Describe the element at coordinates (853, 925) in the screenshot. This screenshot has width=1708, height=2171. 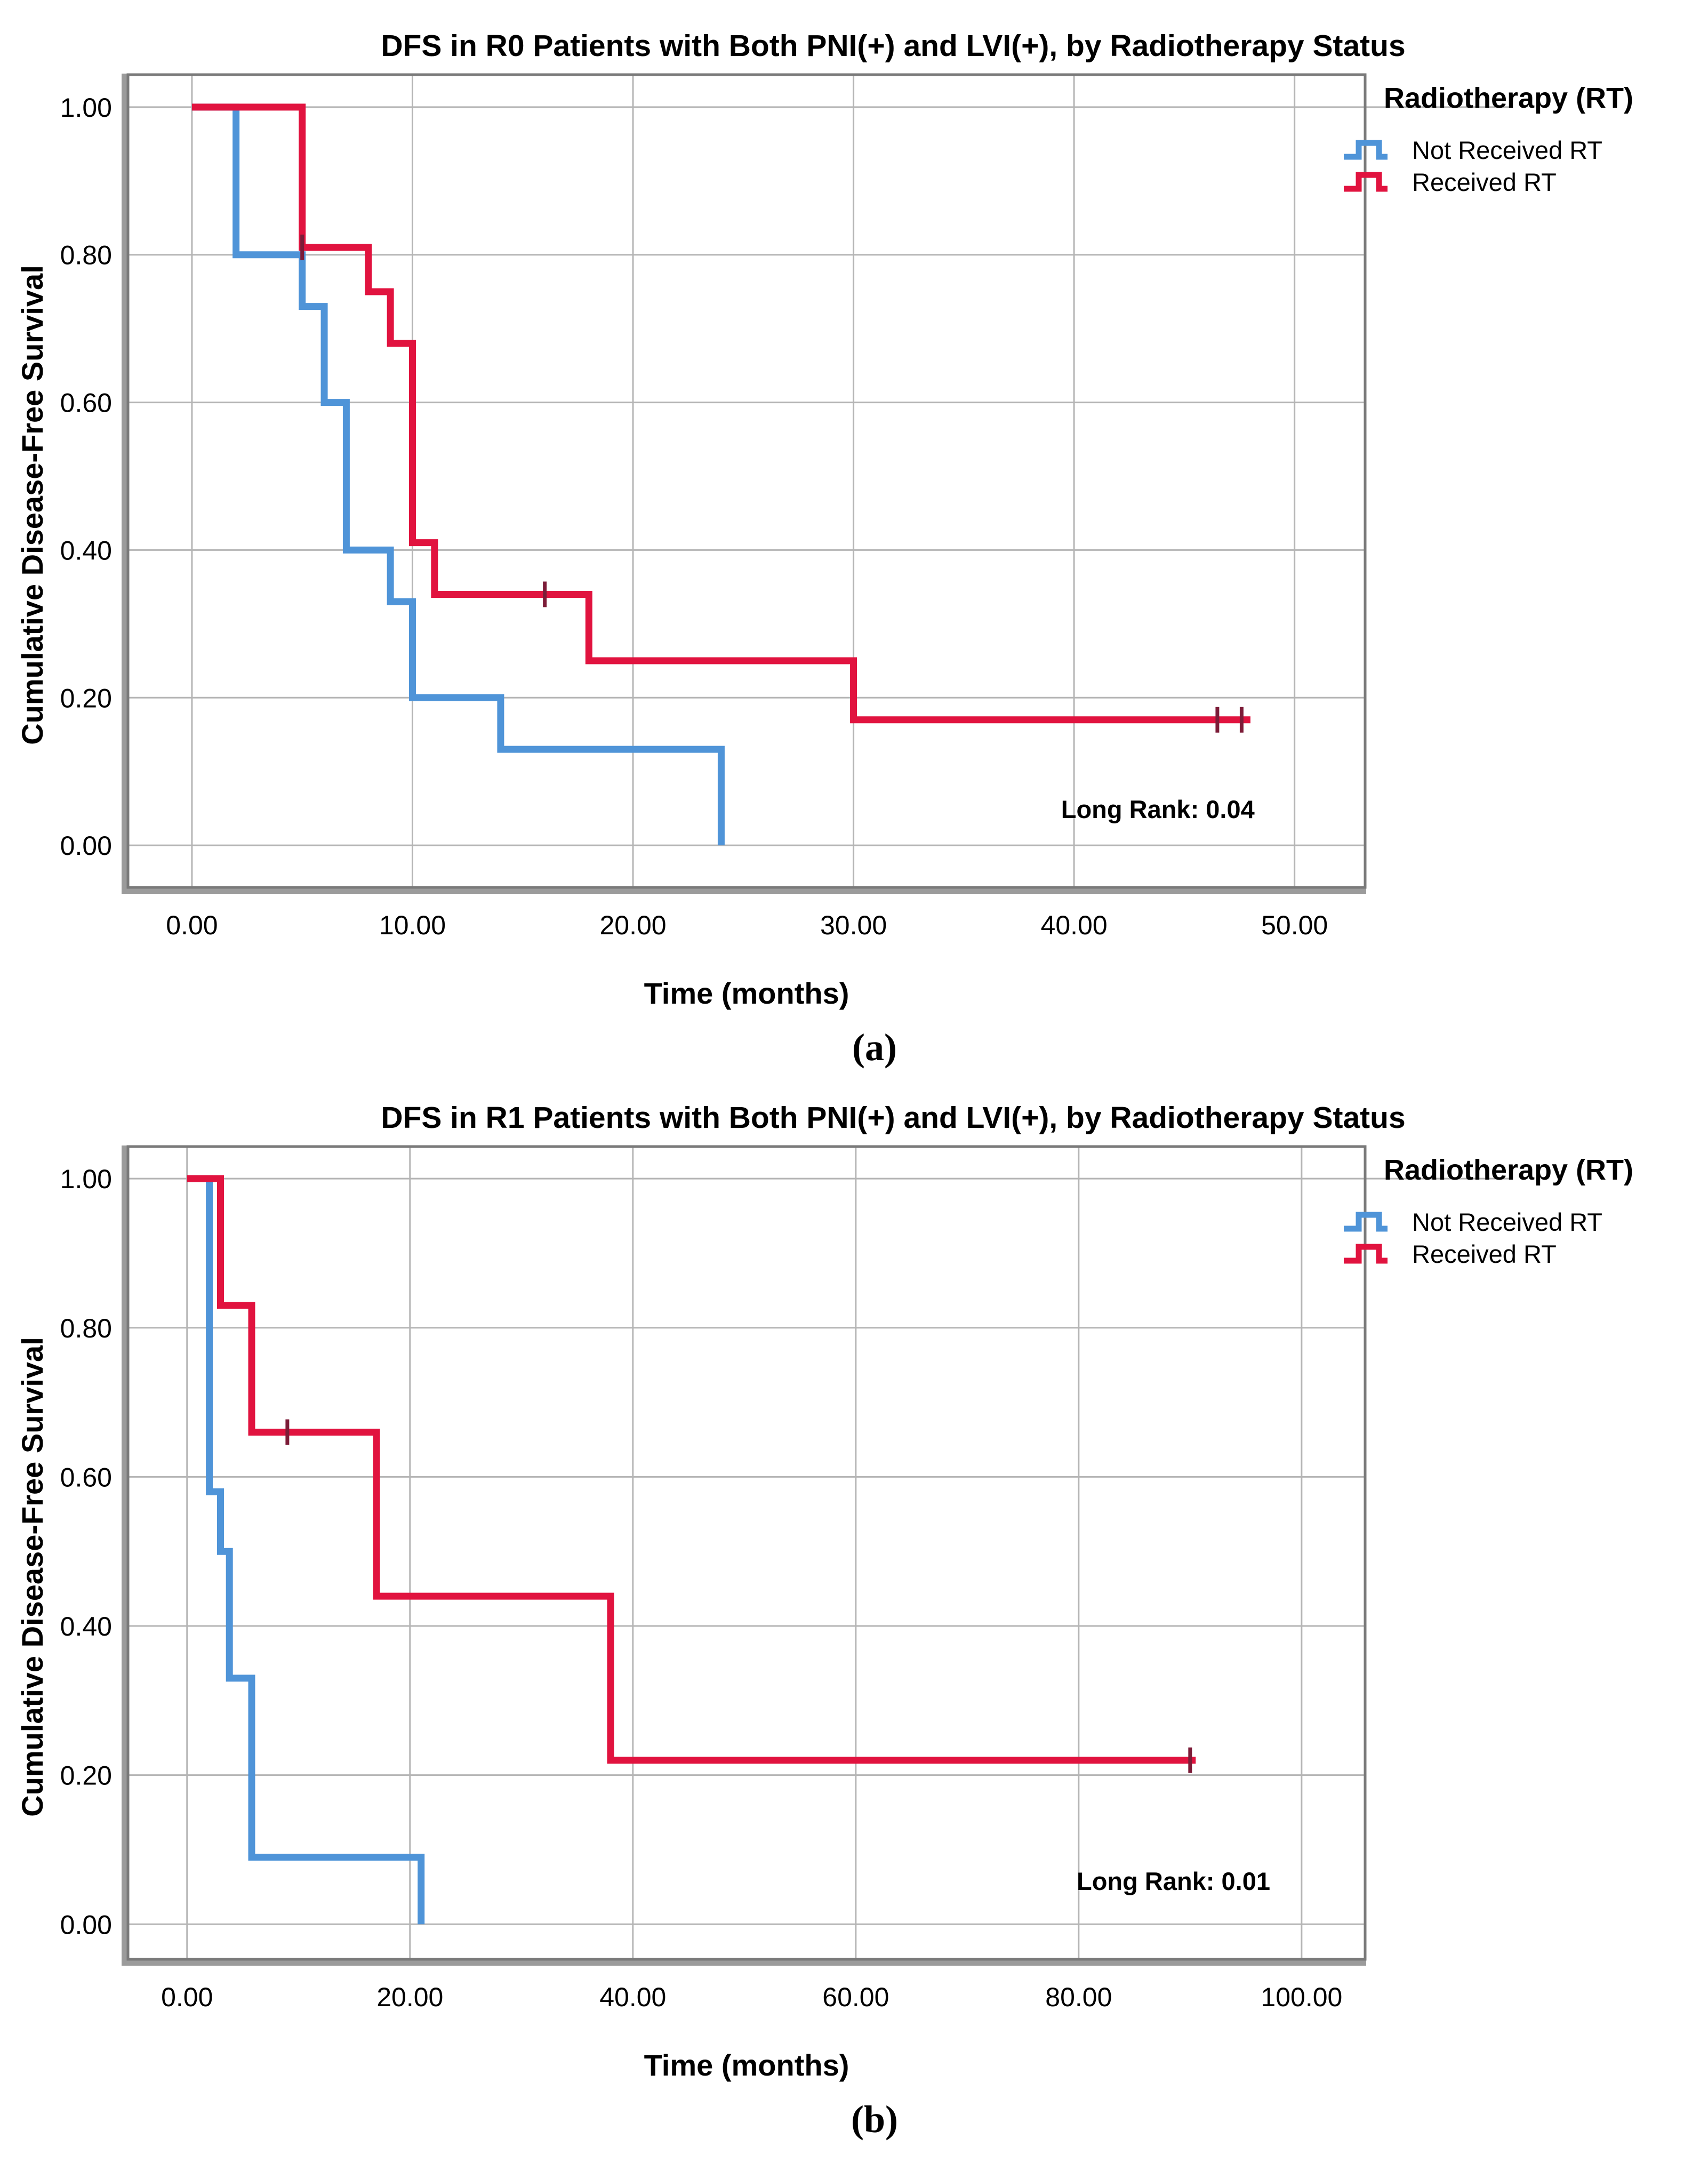
I see `x-tick-label: 30.00` at that location.